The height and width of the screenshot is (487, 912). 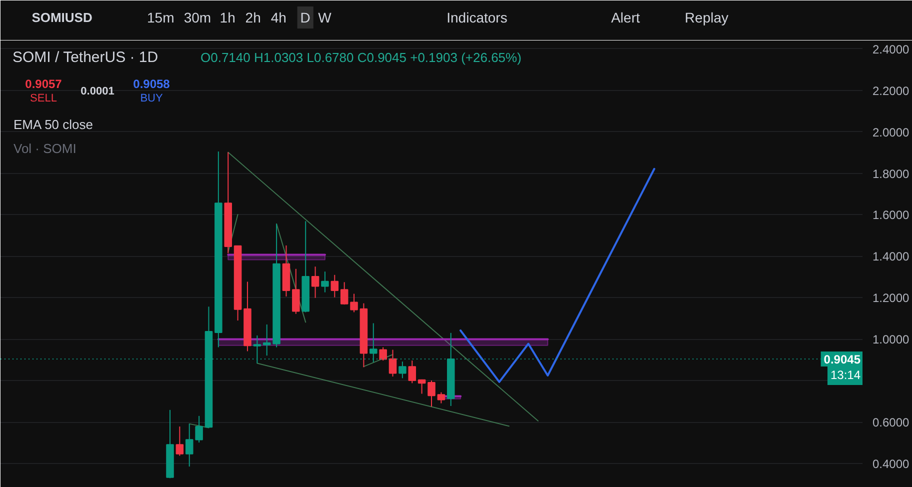 I want to click on y-tick-label: 2.2000, so click(x=891, y=91).